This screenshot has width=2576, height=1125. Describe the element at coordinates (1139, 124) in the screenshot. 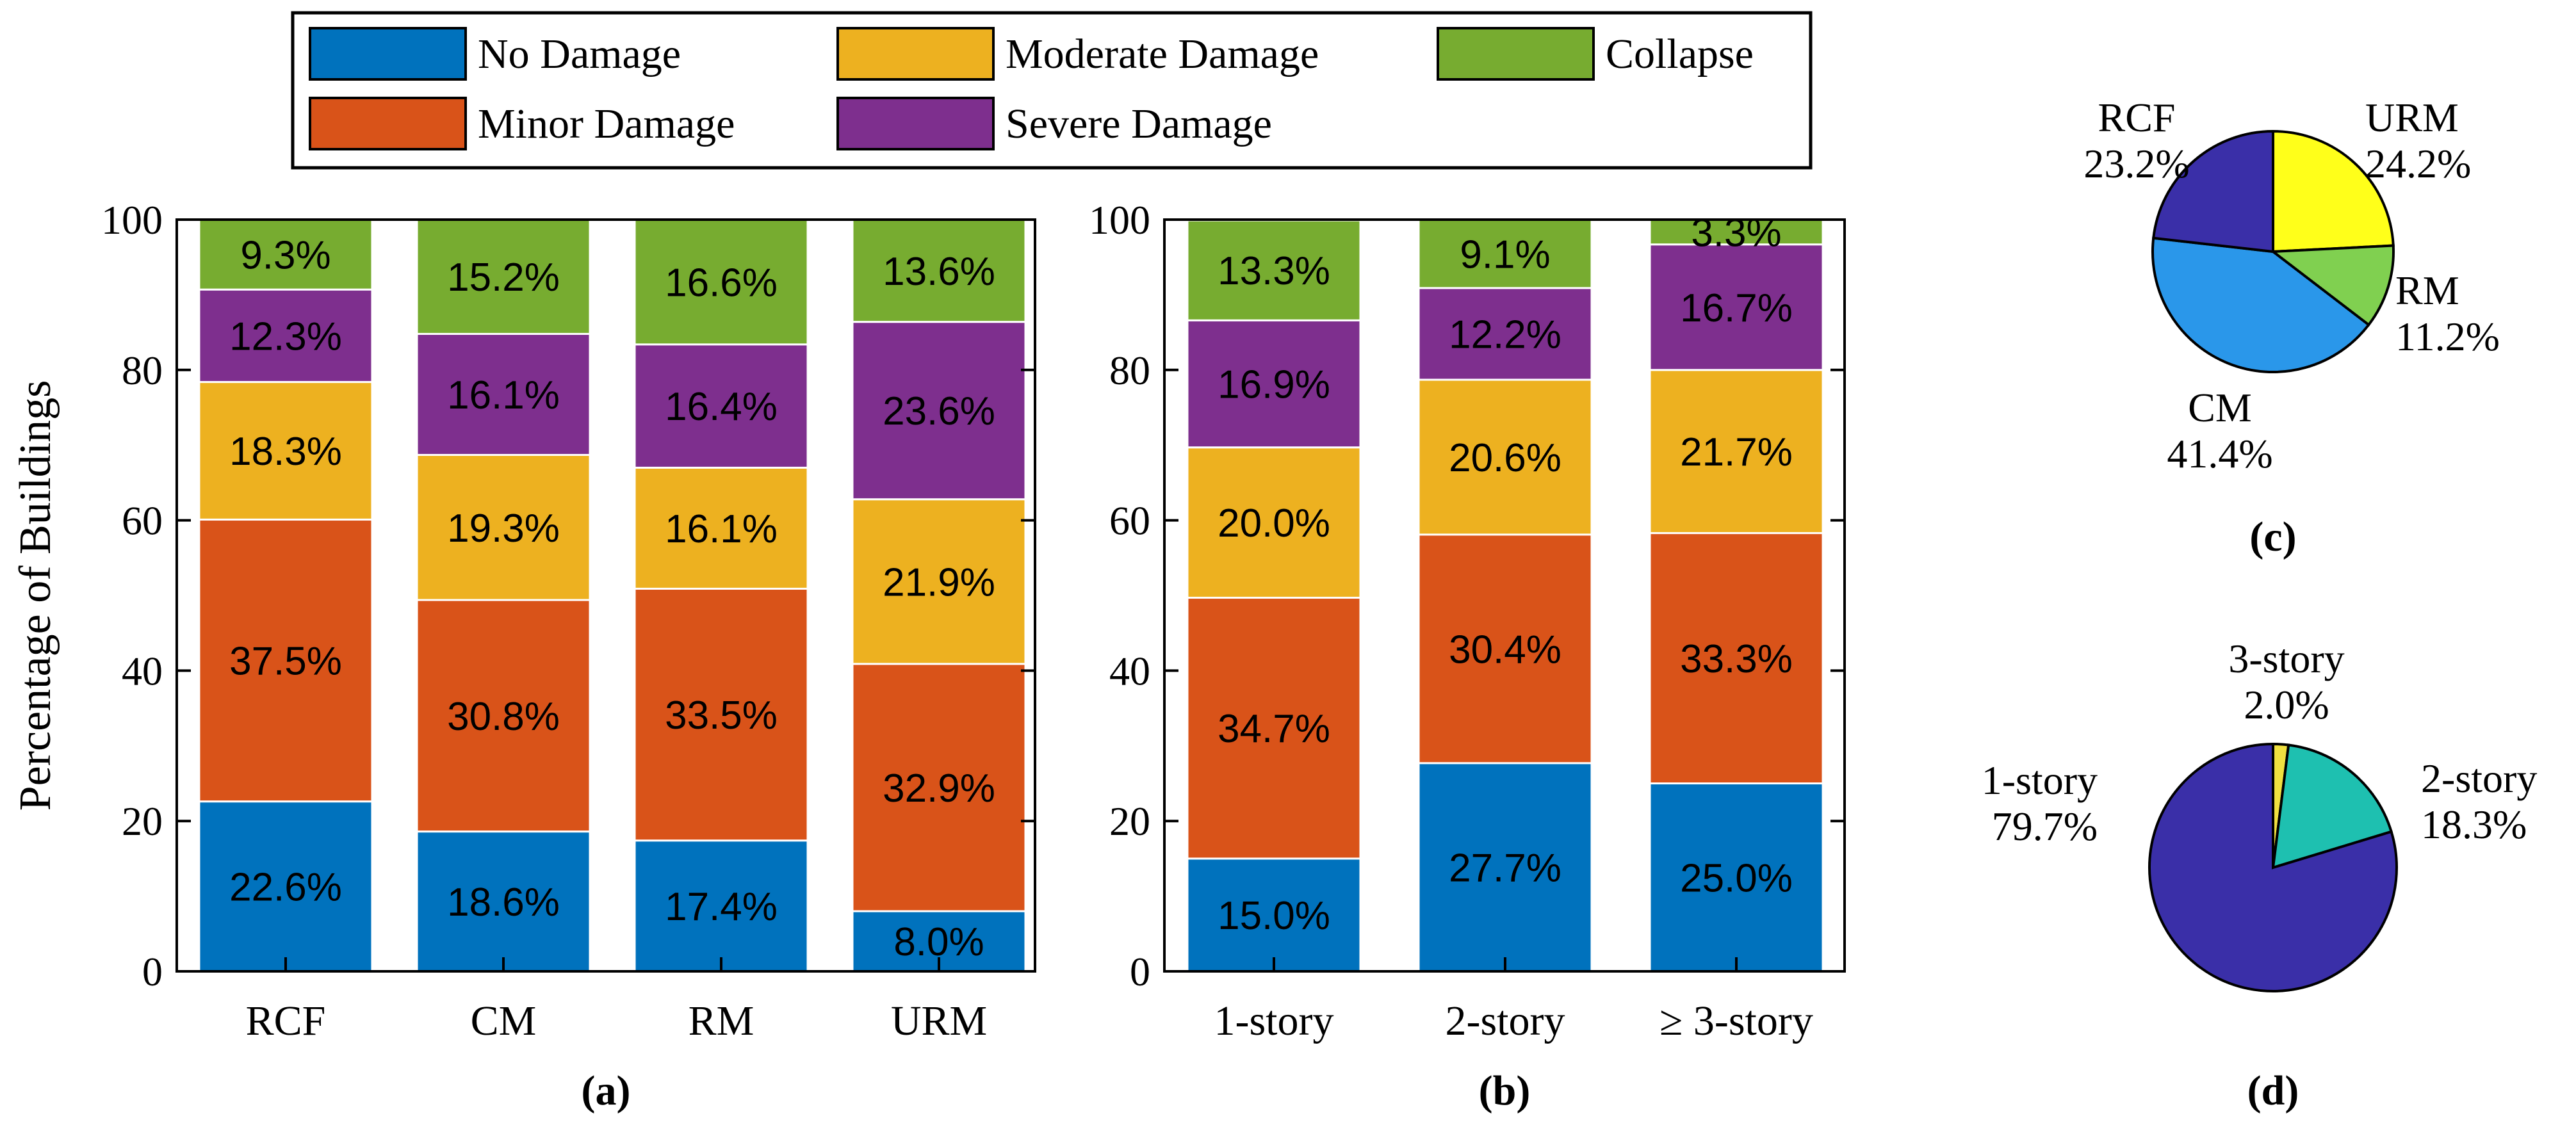

I see `legend-label-severe-damage: Severe Damage` at that location.